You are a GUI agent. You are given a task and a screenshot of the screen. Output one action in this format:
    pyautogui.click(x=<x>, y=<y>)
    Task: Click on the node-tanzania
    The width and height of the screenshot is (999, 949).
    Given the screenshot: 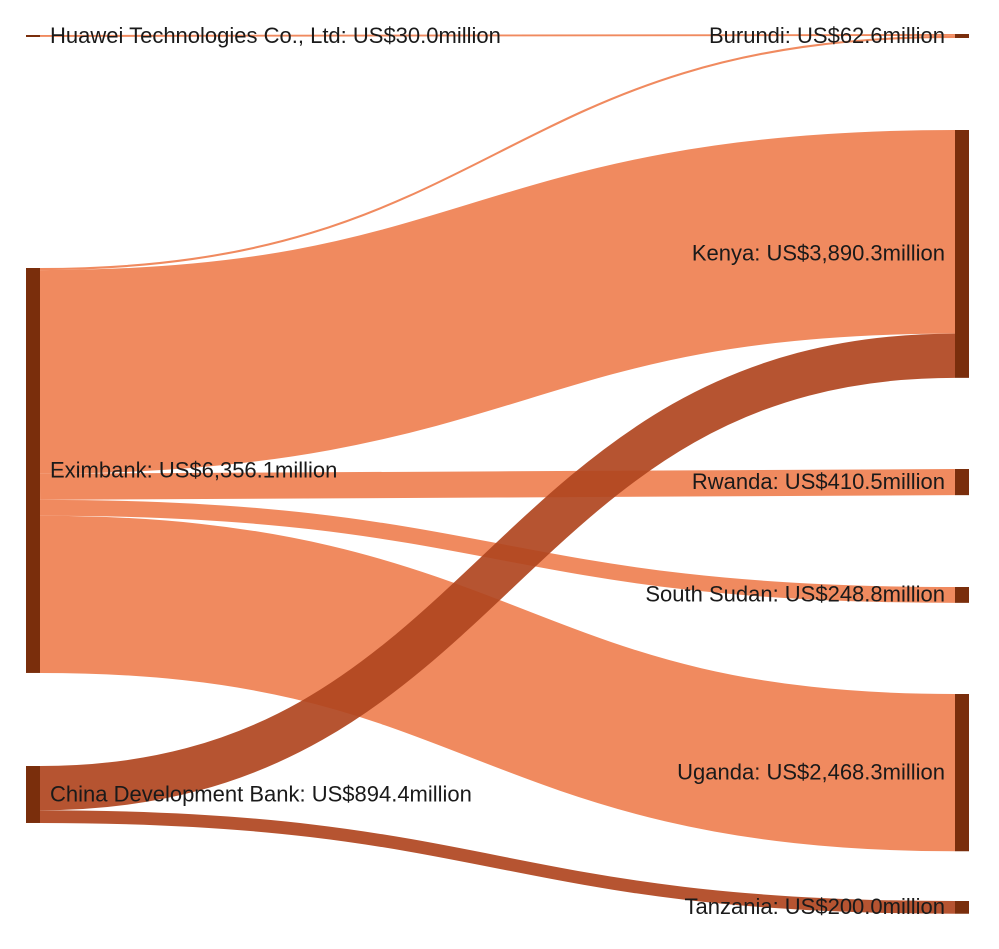 What is the action you would take?
    pyautogui.click(x=962, y=907)
    